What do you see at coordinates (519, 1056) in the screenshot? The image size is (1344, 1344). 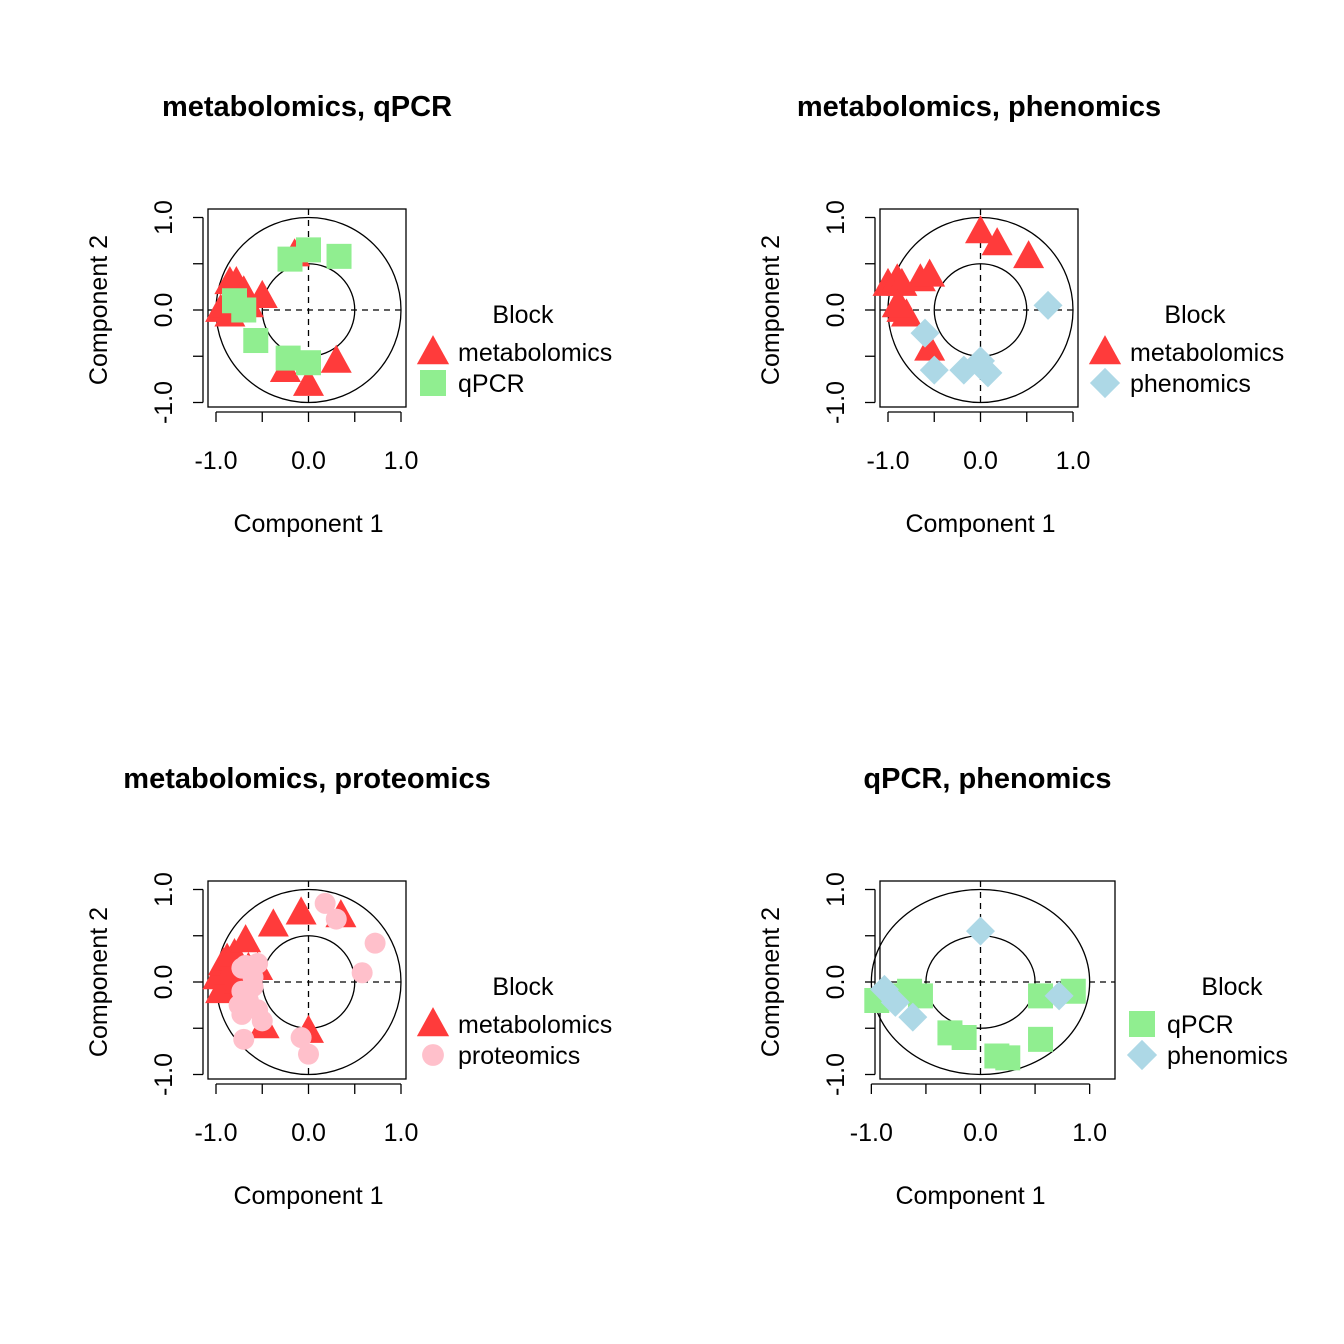 I see `legend-label: proteomics` at bounding box center [519, 1056].